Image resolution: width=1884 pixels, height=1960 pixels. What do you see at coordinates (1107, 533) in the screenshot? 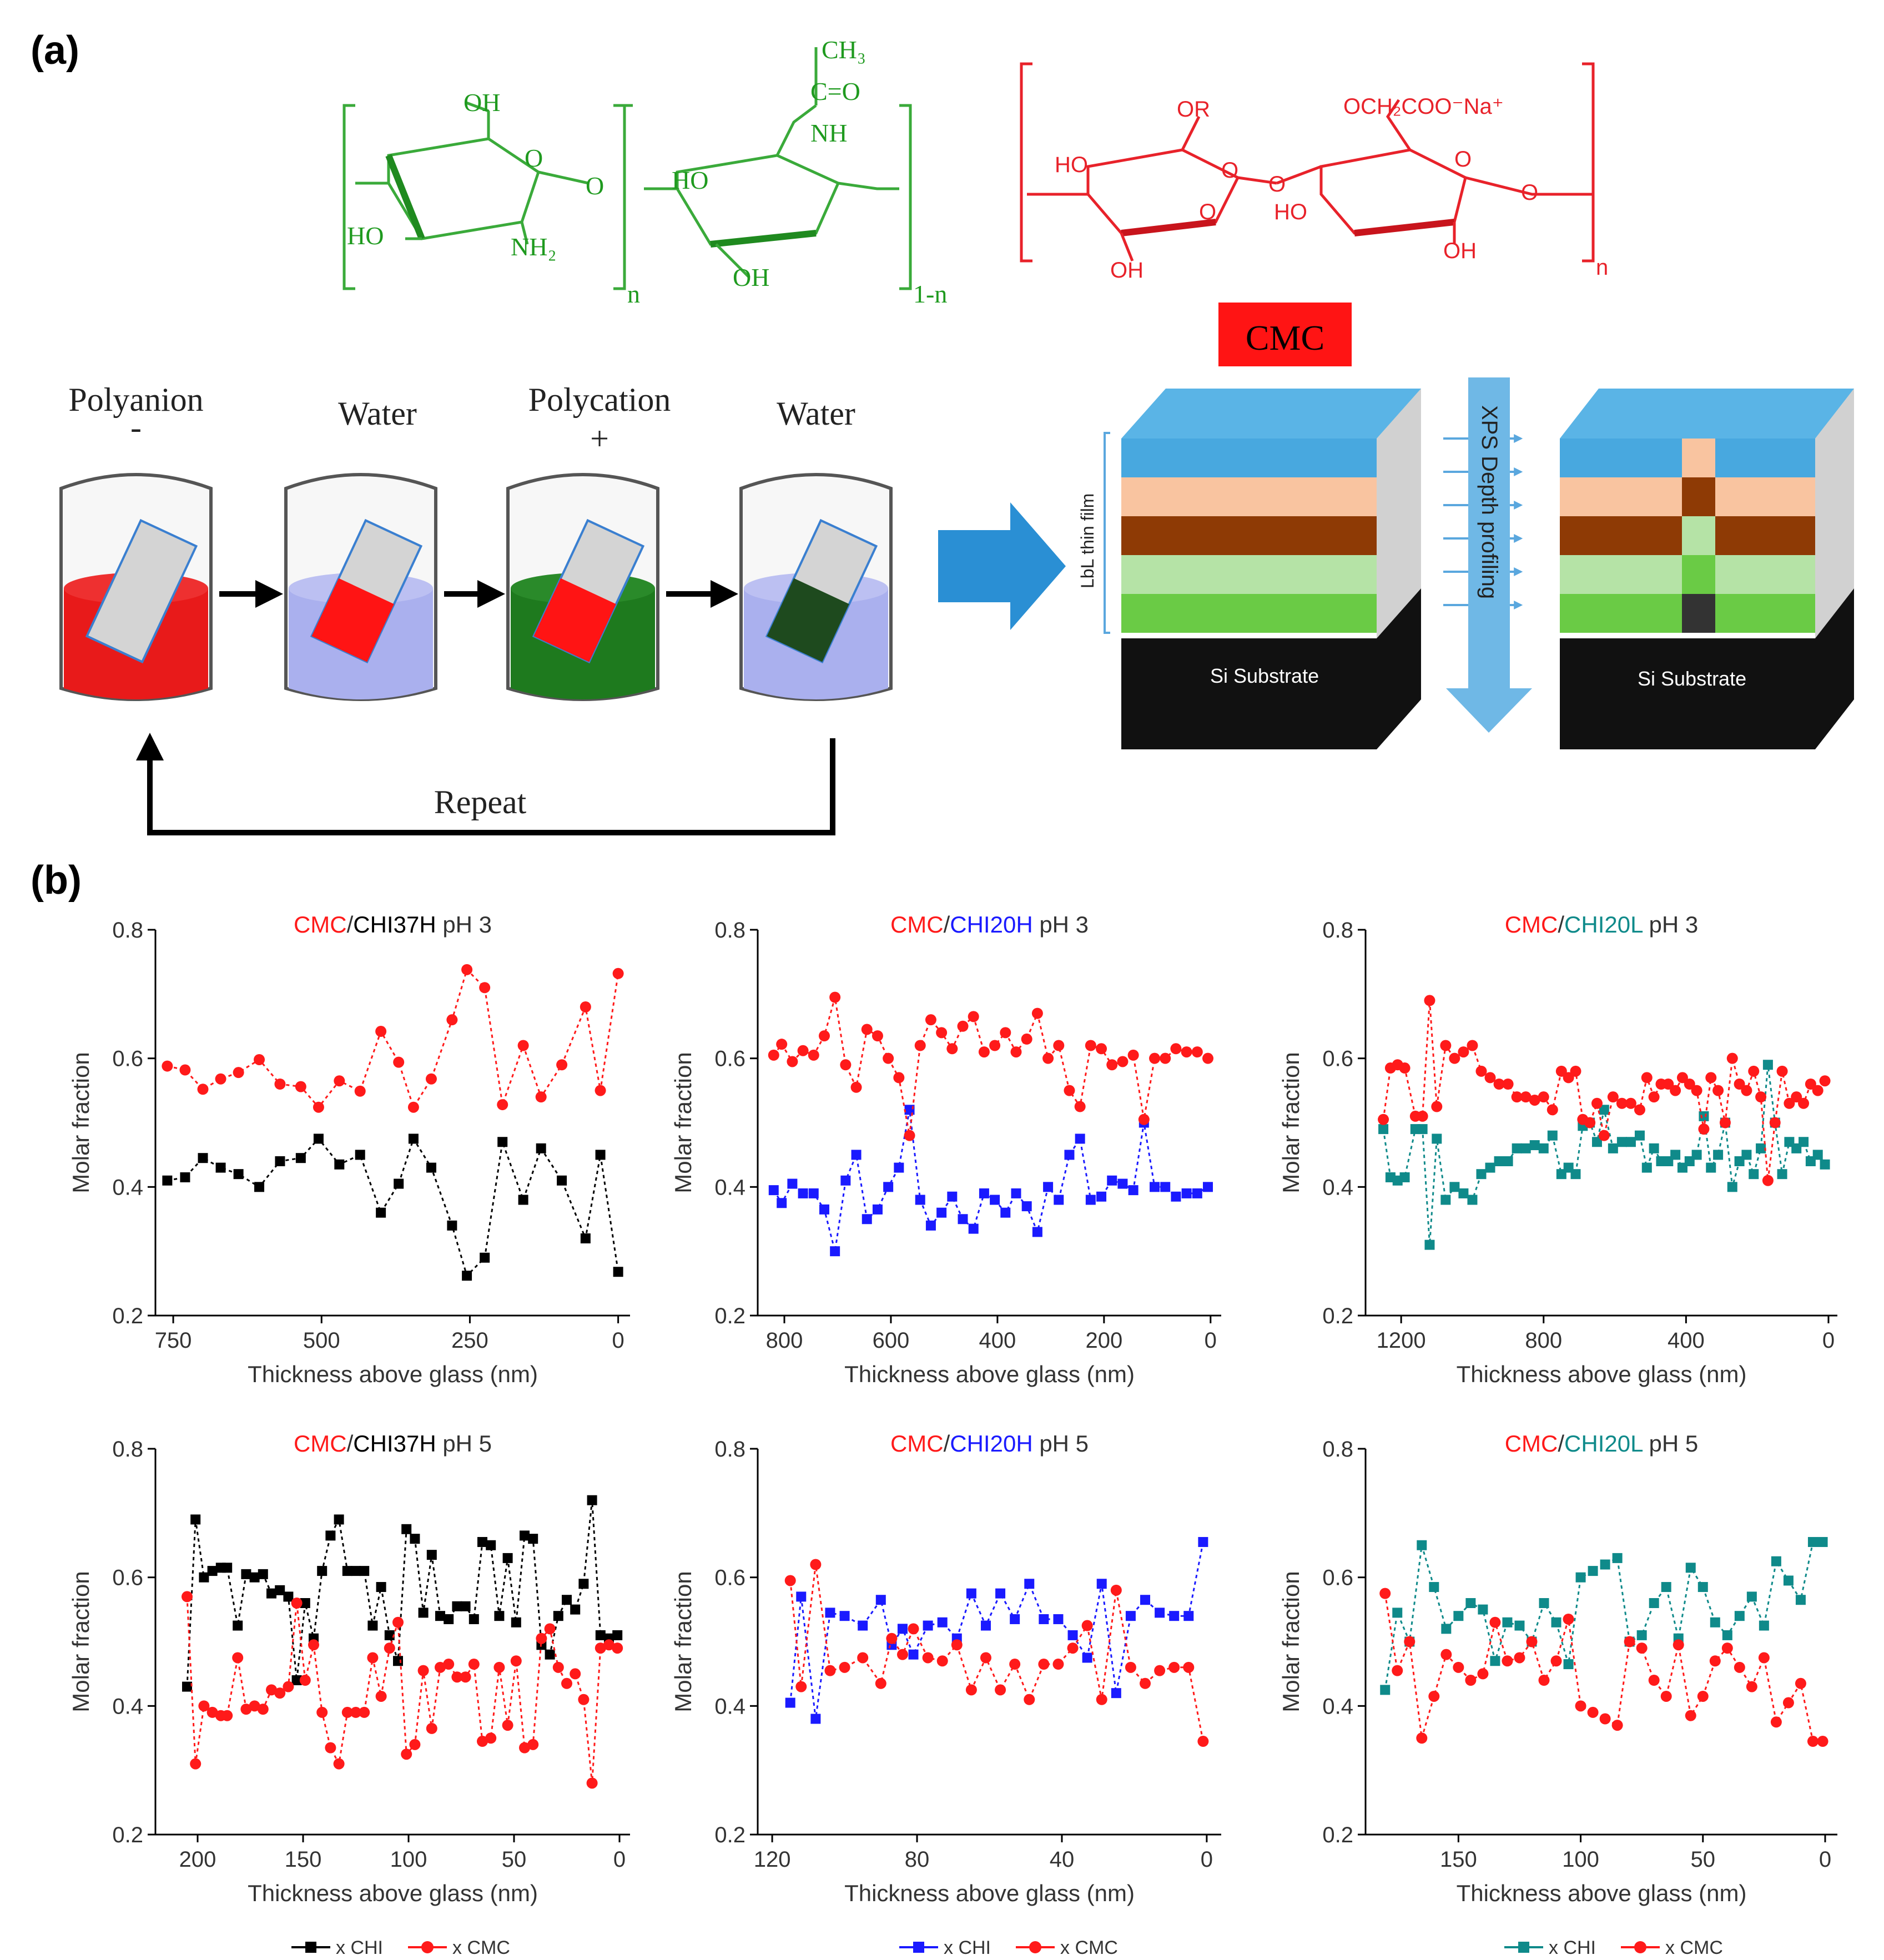
I see `film-bracket` at bounding box center [1107, 533].